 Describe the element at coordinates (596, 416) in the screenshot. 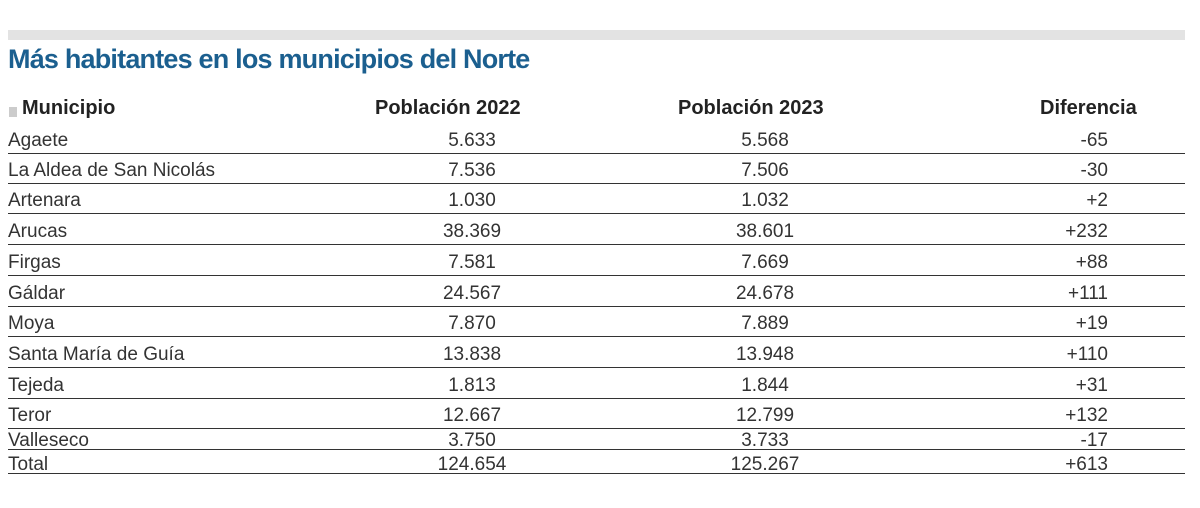

I see `table-row: Teror 12.667 12.799 +132` at that location.